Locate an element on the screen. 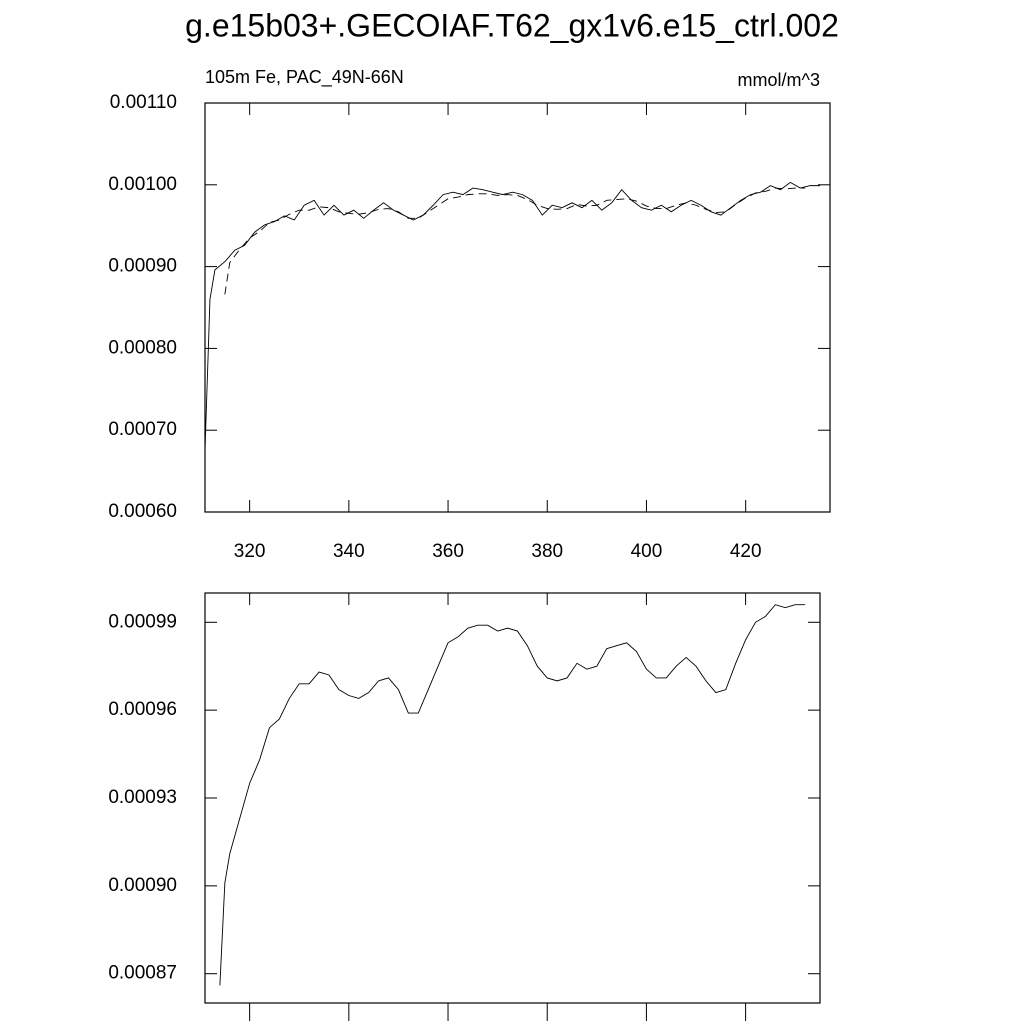 This screenshot has height=1024, width=1024. y-tick-label: 0.00099 is located at coordinates (142, 621).